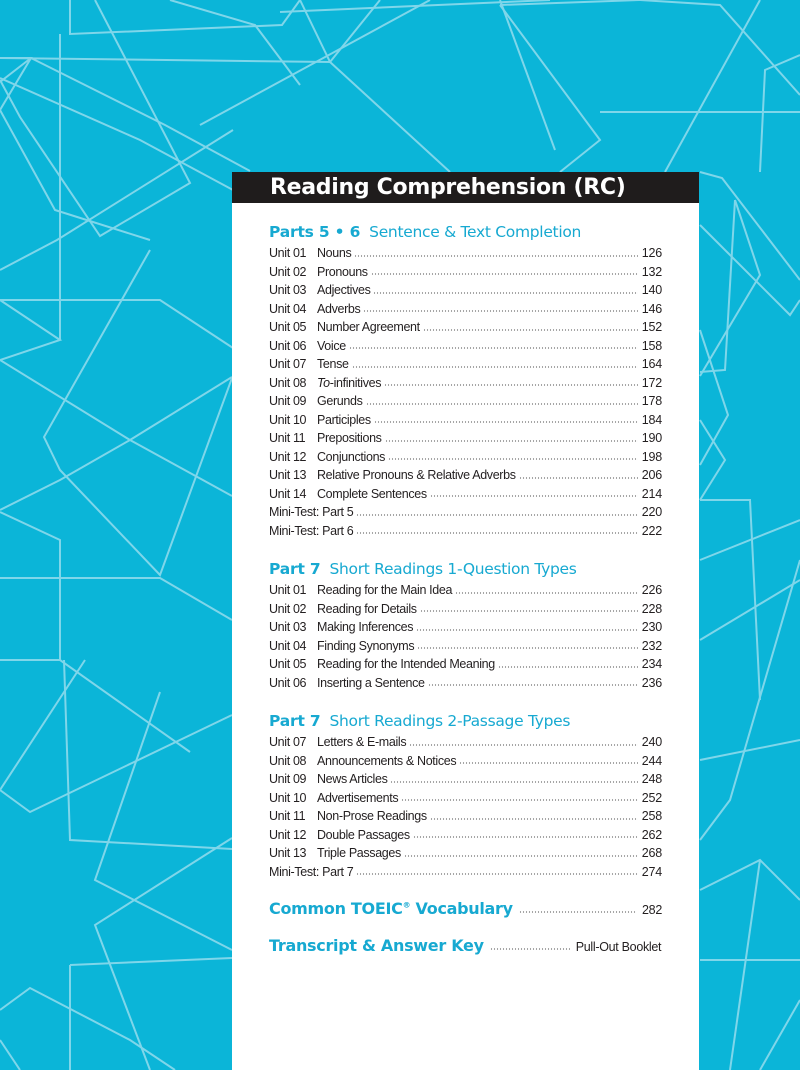 The height and width of the screenshot is (1070, 800). Describe the element at coordinates (465, 420) in the screenshot. I see `toc-entry: Unit 10 Participles 184` at that location.